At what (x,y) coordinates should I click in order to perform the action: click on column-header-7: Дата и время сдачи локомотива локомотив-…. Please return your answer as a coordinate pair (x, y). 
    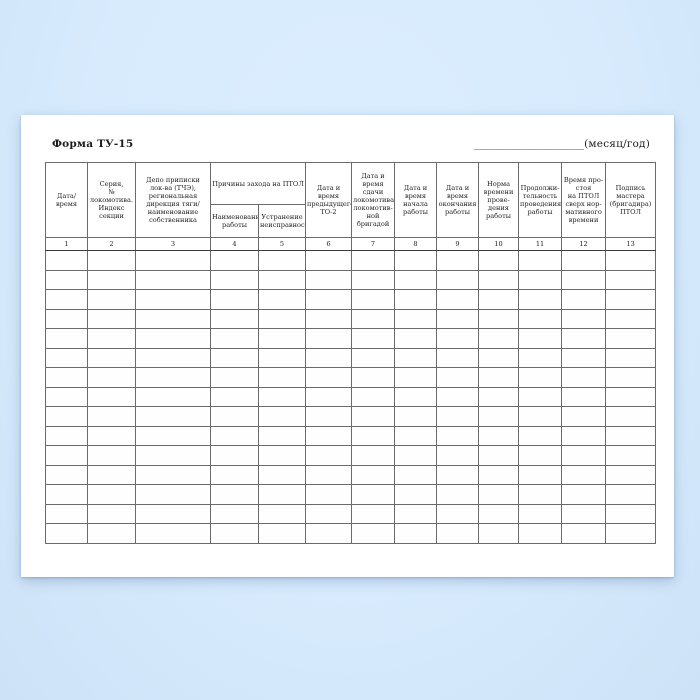
    Looking at the image, I should click on (373, 200).